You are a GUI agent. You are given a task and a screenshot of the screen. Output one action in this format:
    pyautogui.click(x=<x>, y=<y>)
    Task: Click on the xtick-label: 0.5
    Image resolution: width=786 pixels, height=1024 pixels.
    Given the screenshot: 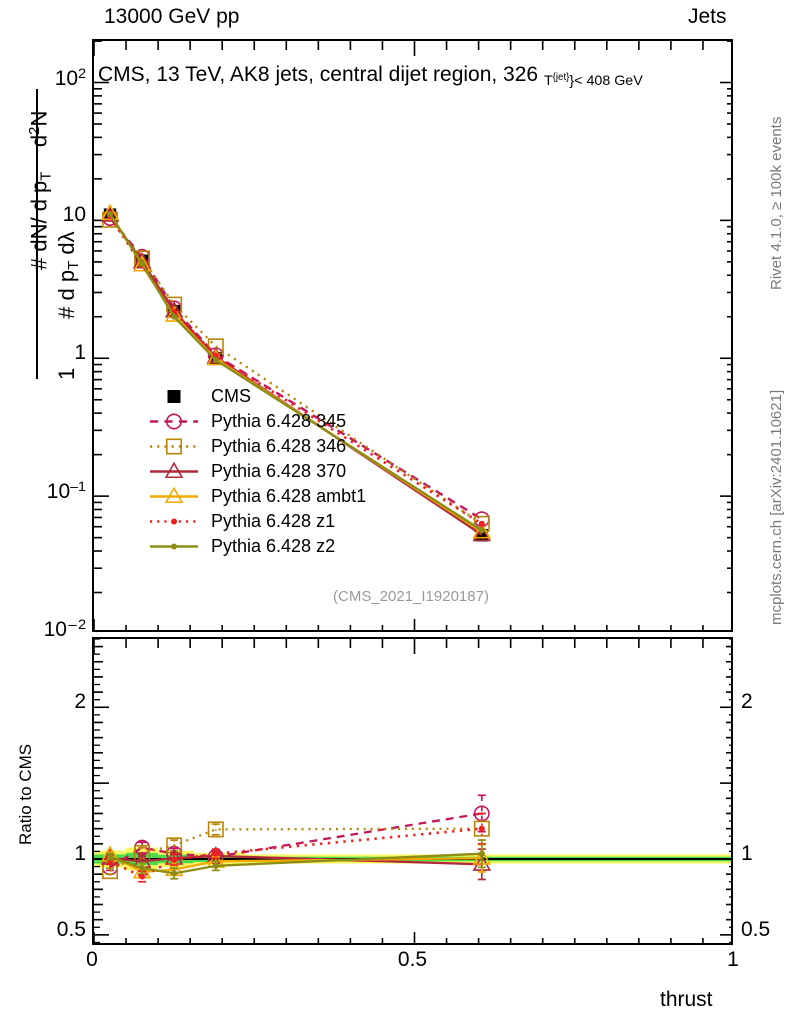 What is the action you would take?
    pyautogui.click(x=412, y=959)
    